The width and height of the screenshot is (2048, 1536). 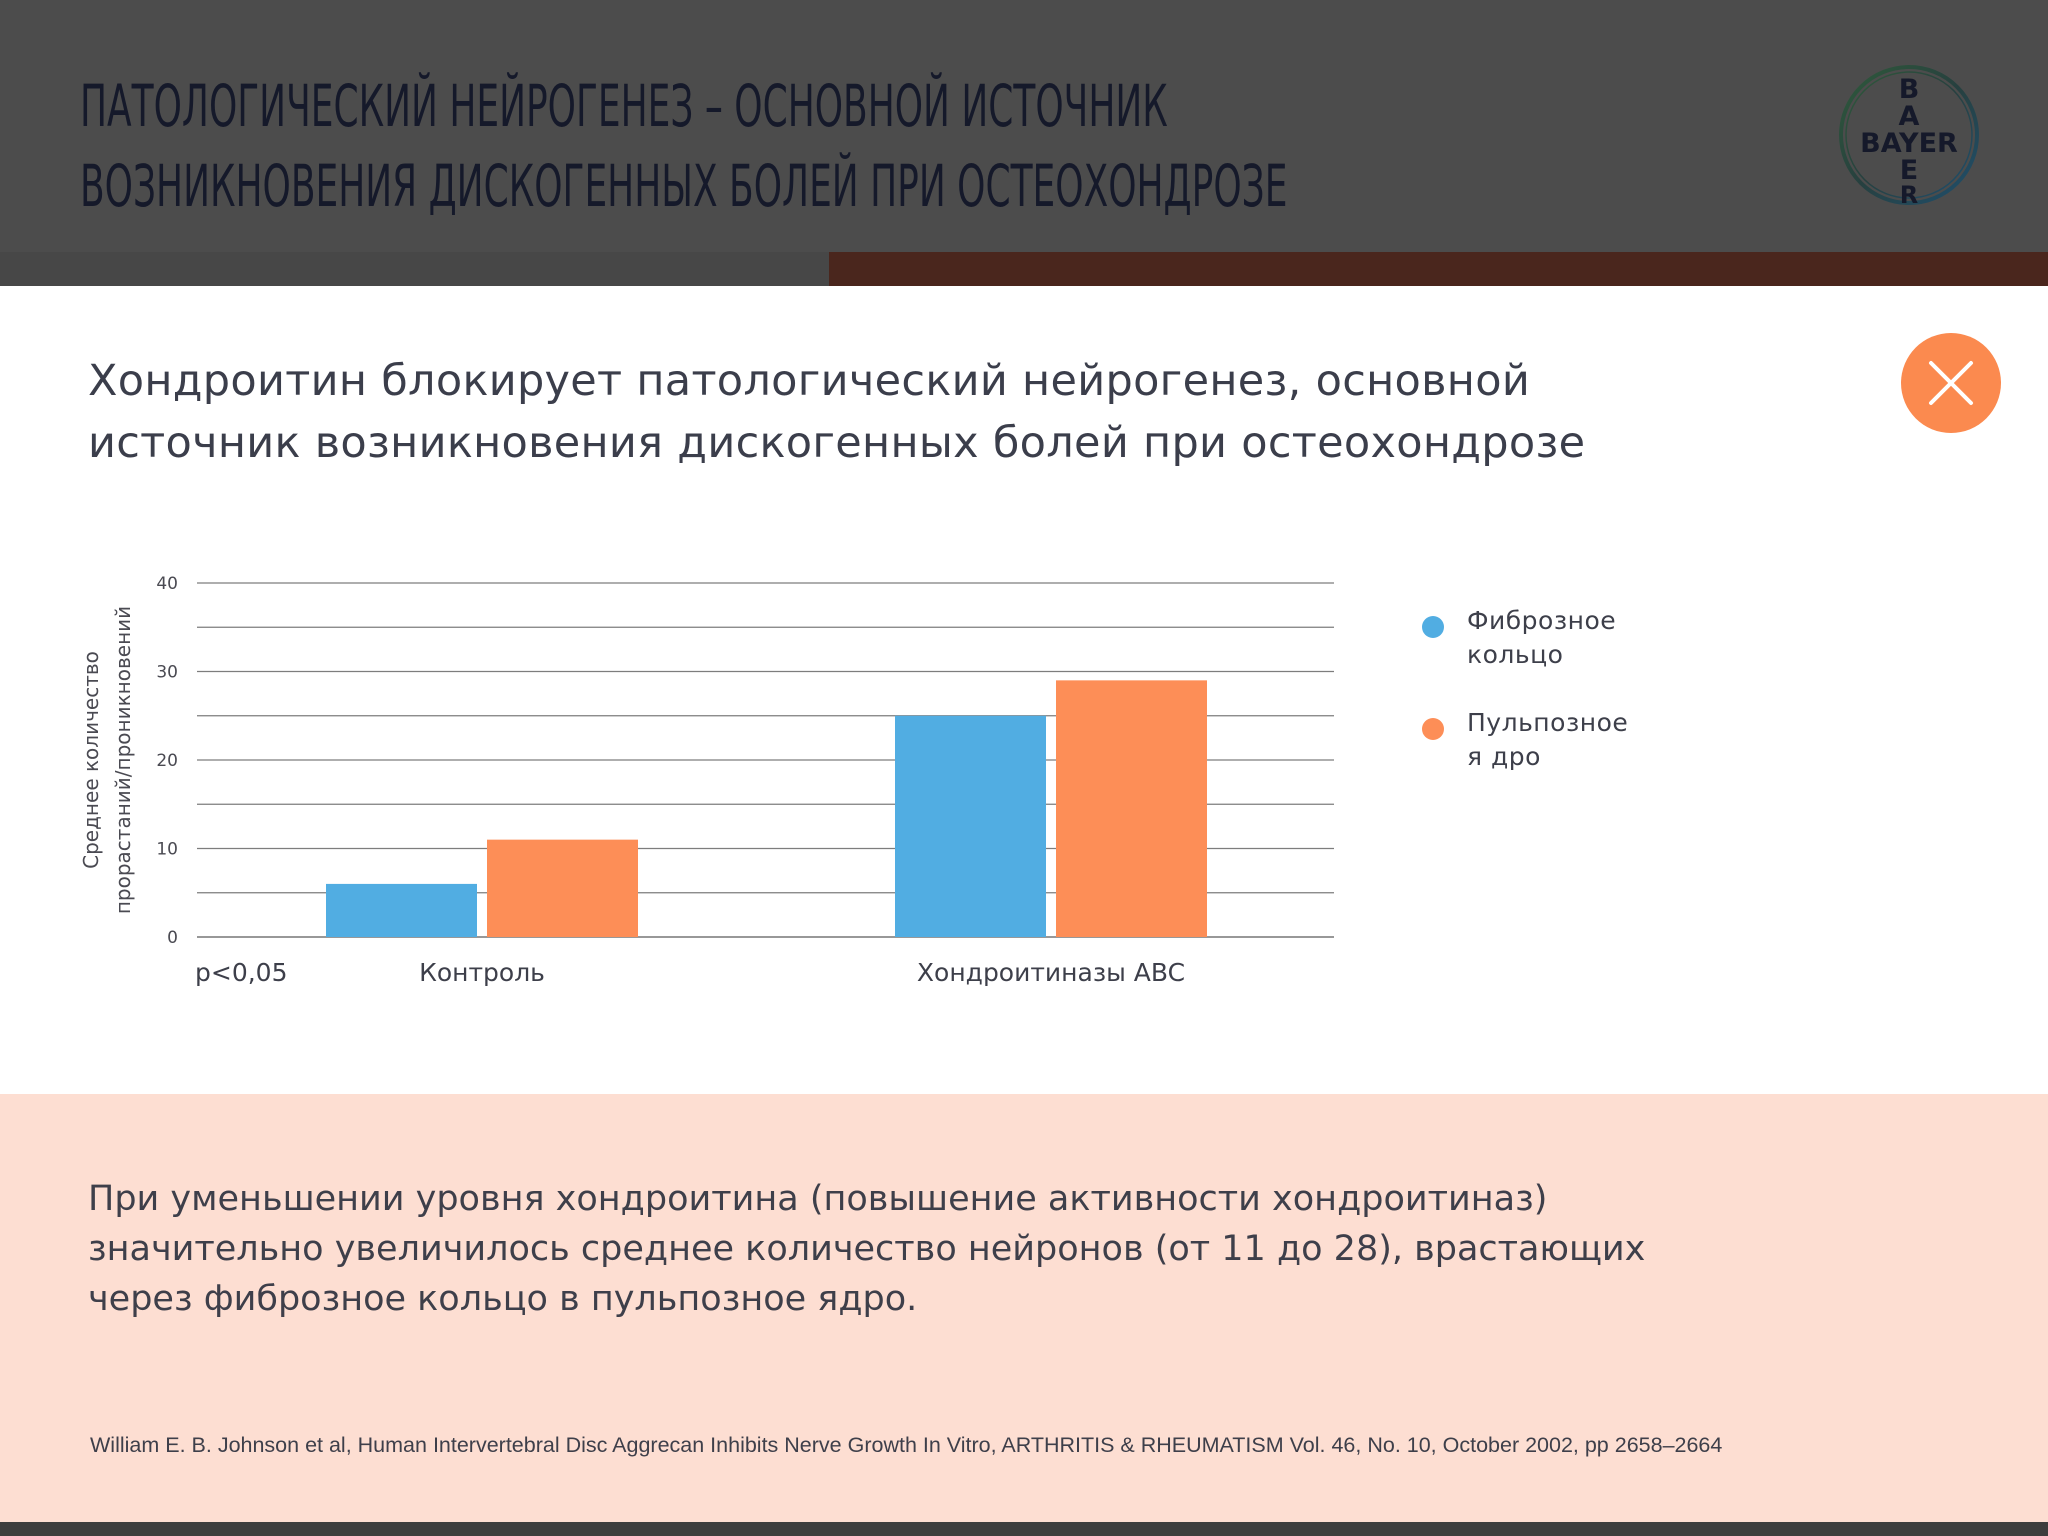 I want to click on close-button, so click(x=1951, y=383).